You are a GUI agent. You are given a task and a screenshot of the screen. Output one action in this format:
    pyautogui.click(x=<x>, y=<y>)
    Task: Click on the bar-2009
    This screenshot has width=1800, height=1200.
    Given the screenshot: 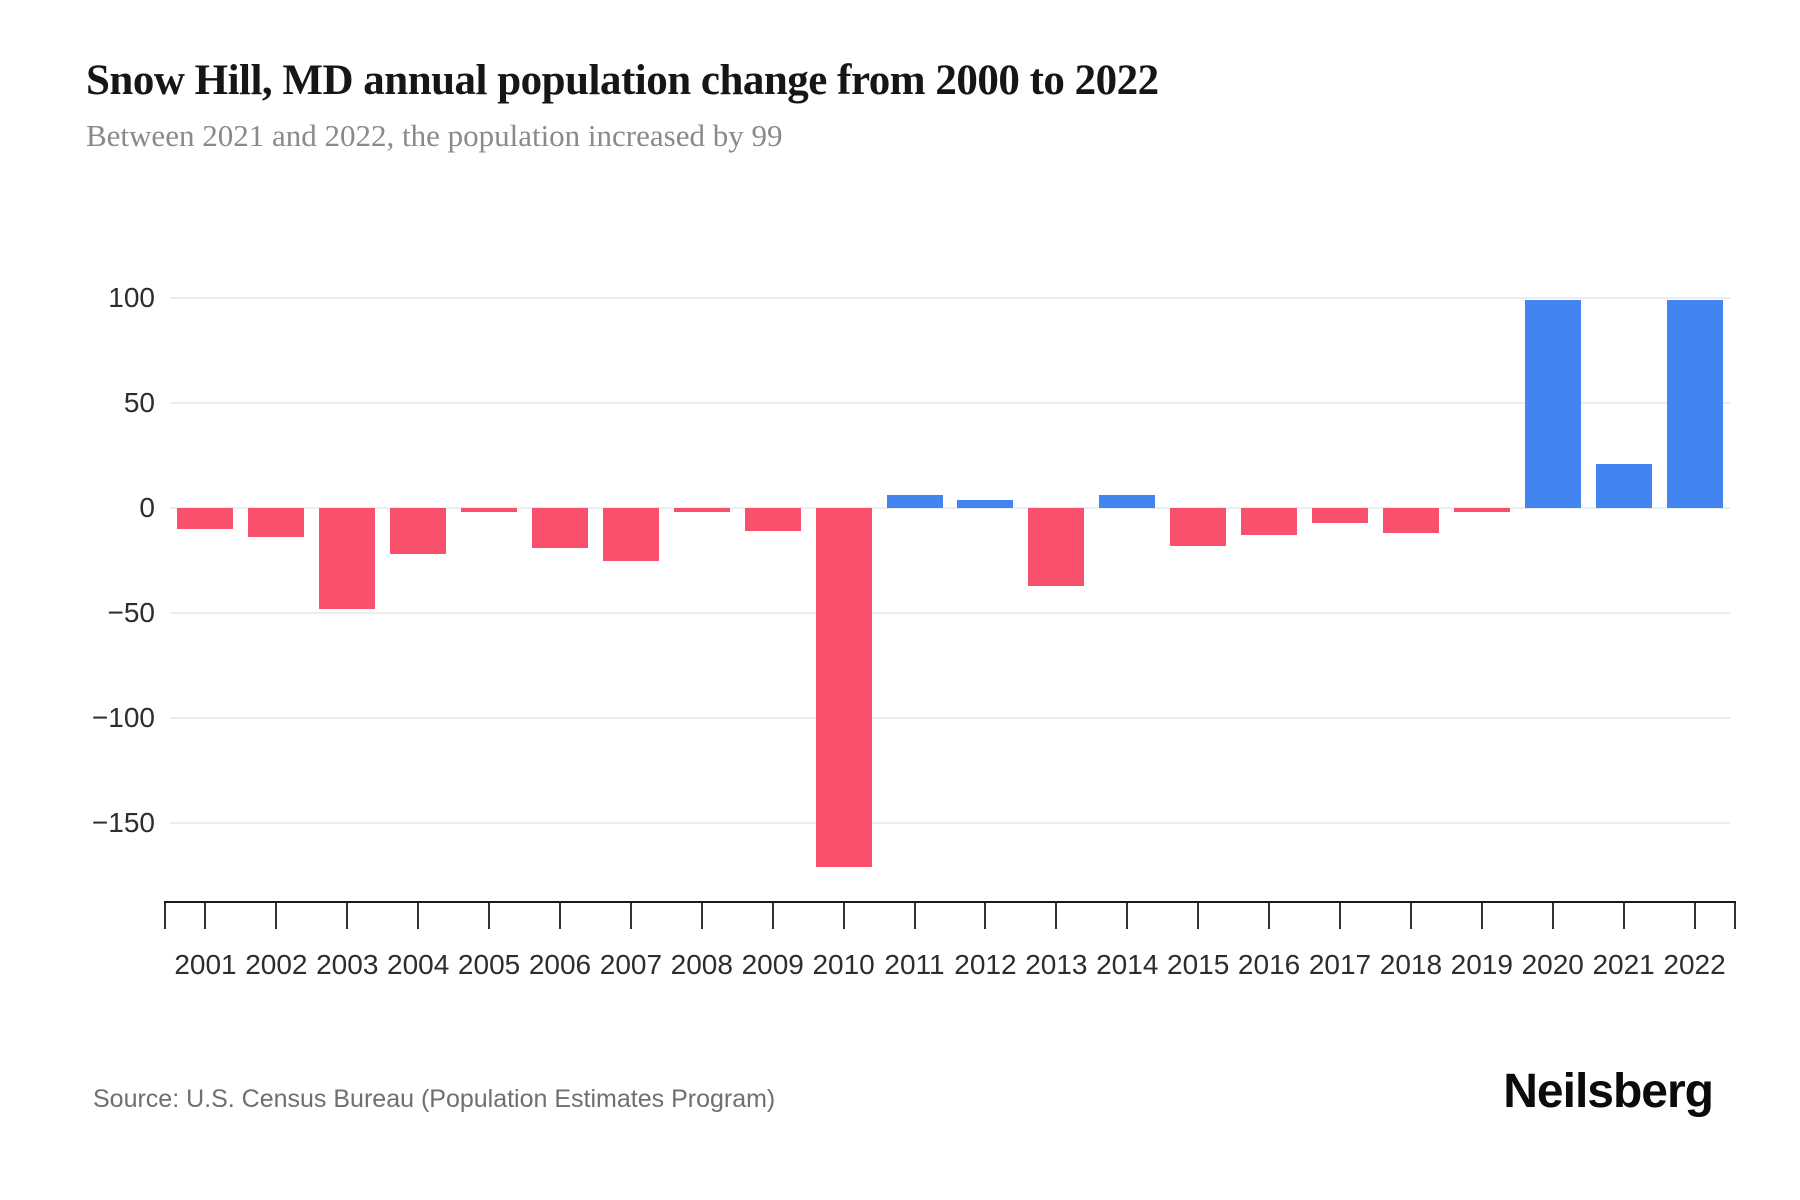 What is the action you would take?
    pyautogui.click(x=772, y=520)
    